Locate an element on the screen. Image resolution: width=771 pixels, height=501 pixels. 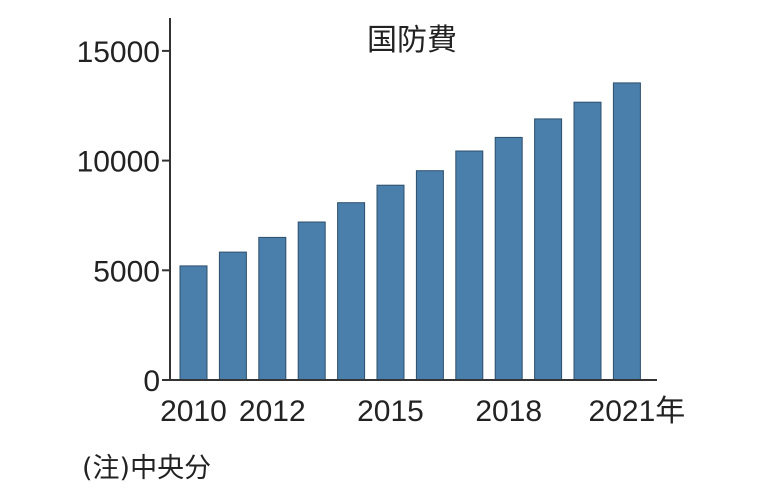
bar-2021 is located at coordinates (626, 231).